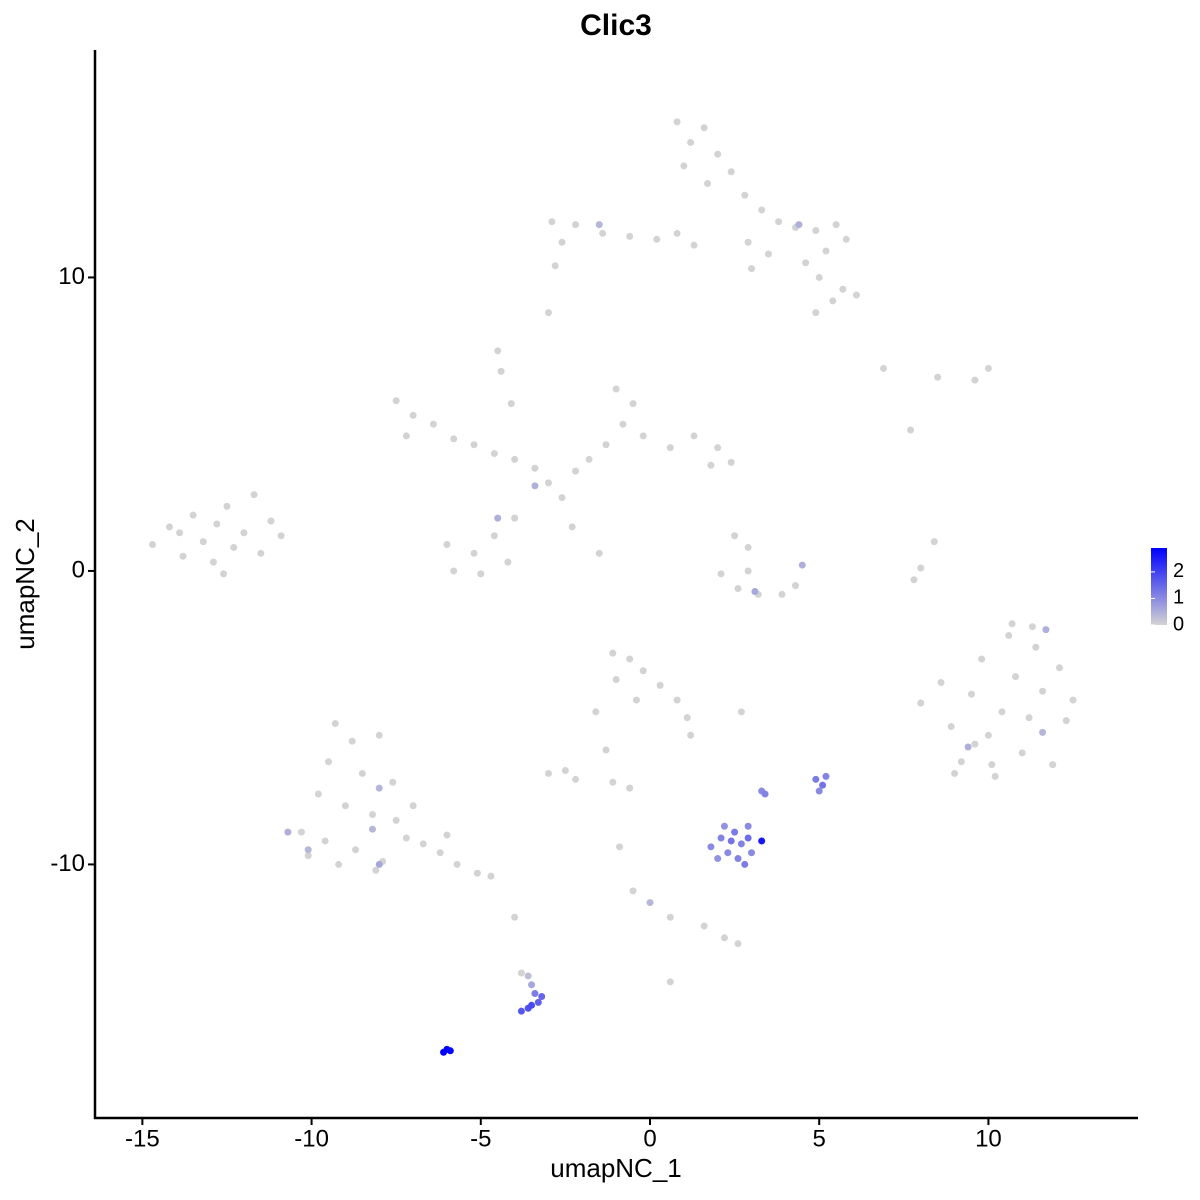 Image resolution: width=1200 pixels, height=1200 pixels. What do you see at coordinates (988, 1138) in the screenshot?
I see `x-tick-label: 10` at bounding box center [988, 1138].